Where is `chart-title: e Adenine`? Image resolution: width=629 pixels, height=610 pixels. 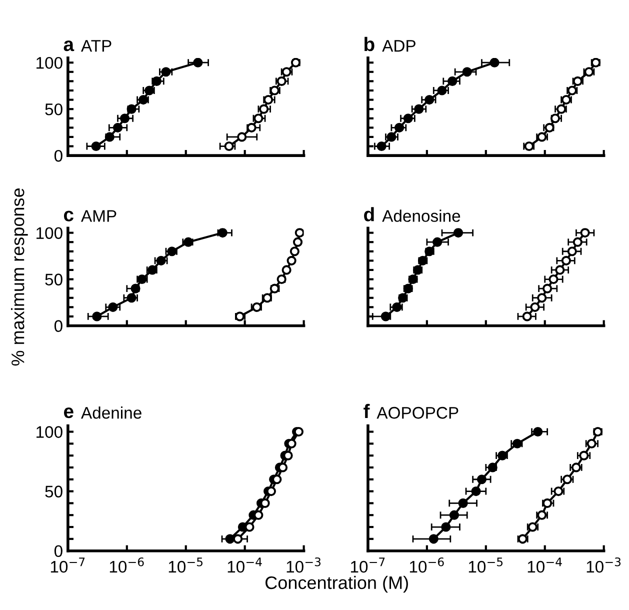 chart-title: e Adenine is located at coordinates (103, 412).